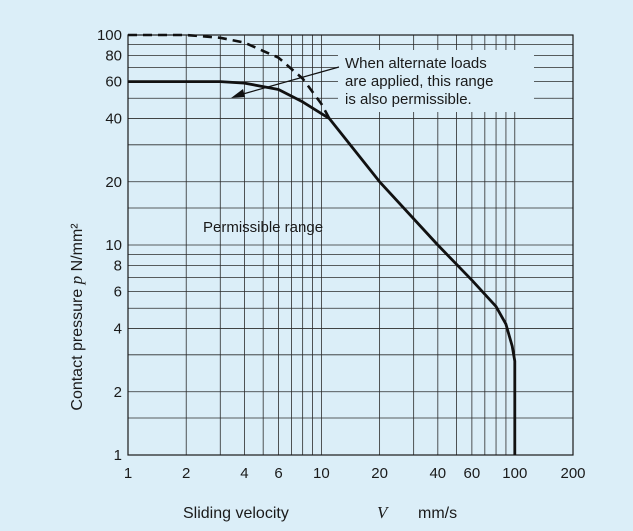 The width and height of the screenshot is (633, 531). What do you see at coordinates (383, 512) in the screenshot?
I see `x-axis-symbol: V` at bounding box center [383, 512].